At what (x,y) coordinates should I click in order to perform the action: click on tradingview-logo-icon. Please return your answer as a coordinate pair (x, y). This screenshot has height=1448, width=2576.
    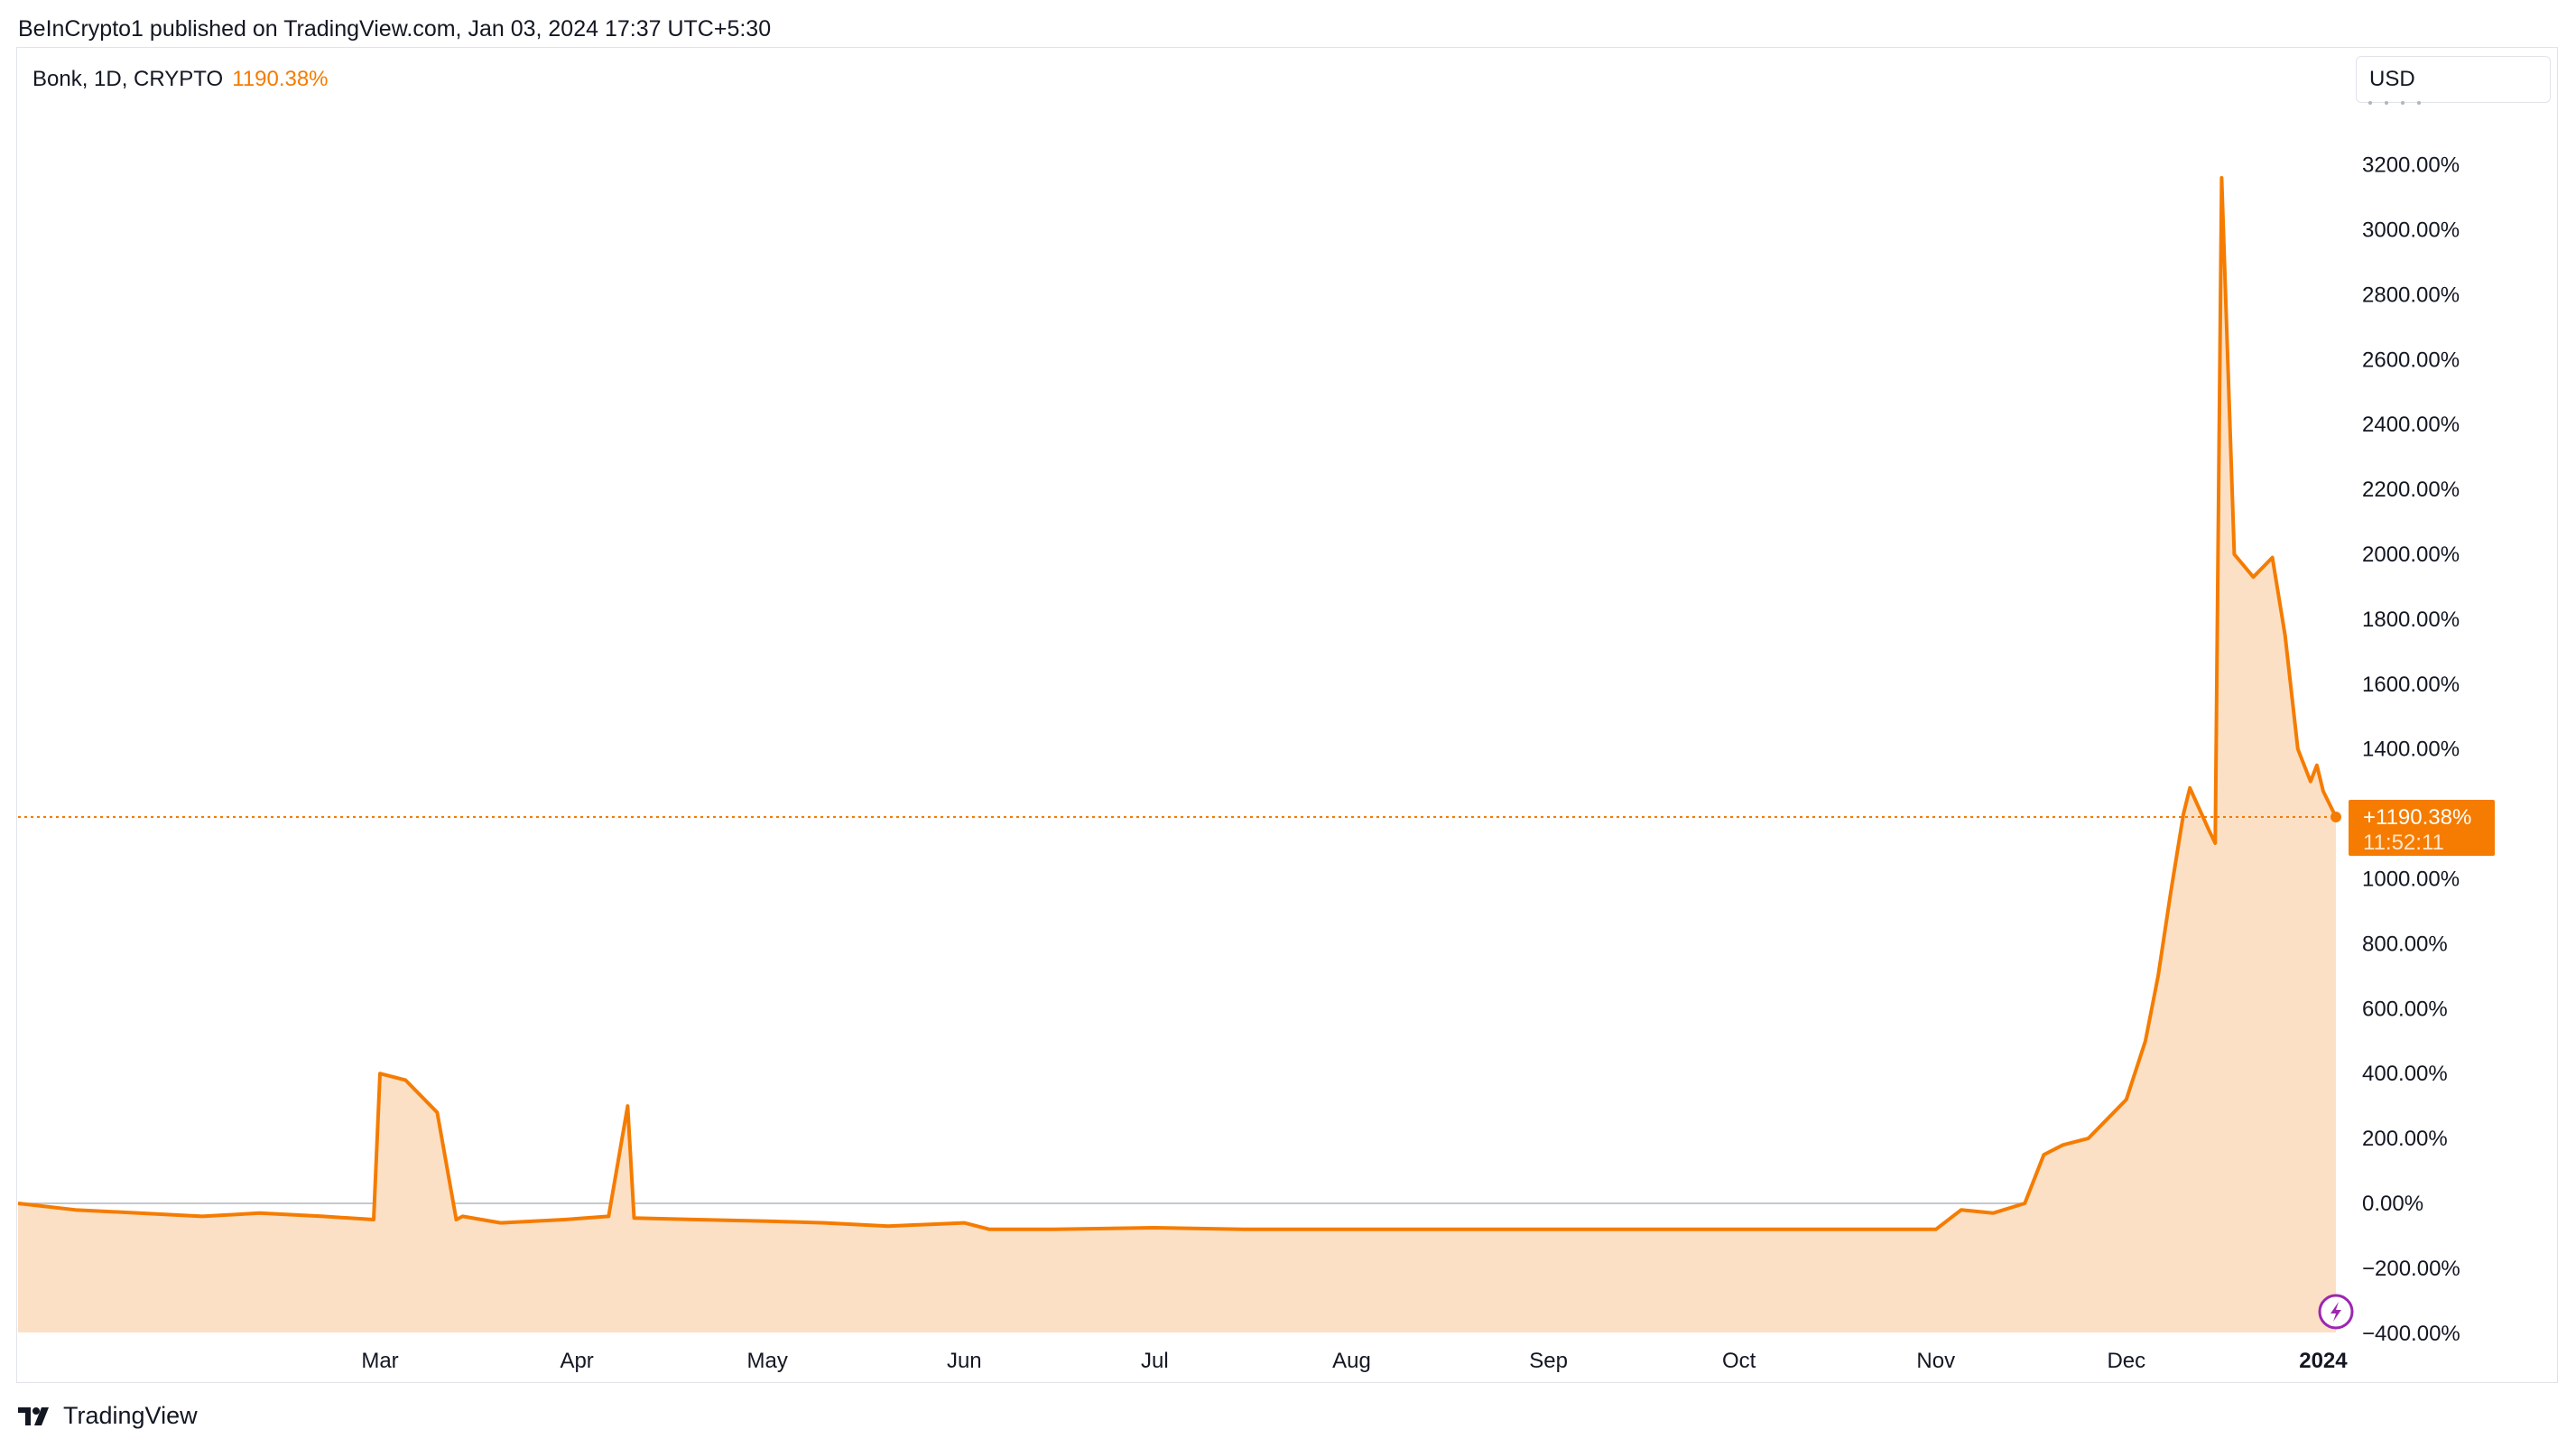
    Looking at the image, I should click on (33, 1415).